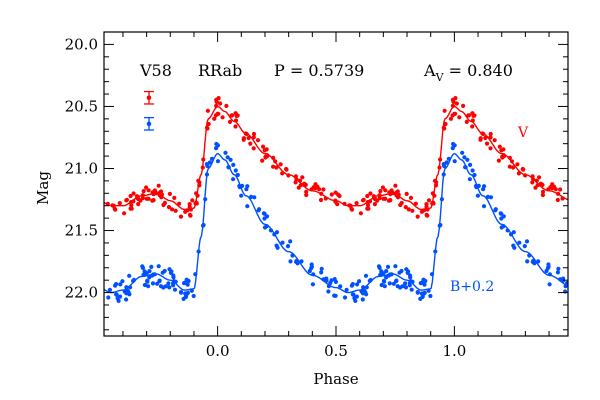  I want to click on y-tick-label: 22.0, so click(81, 293).